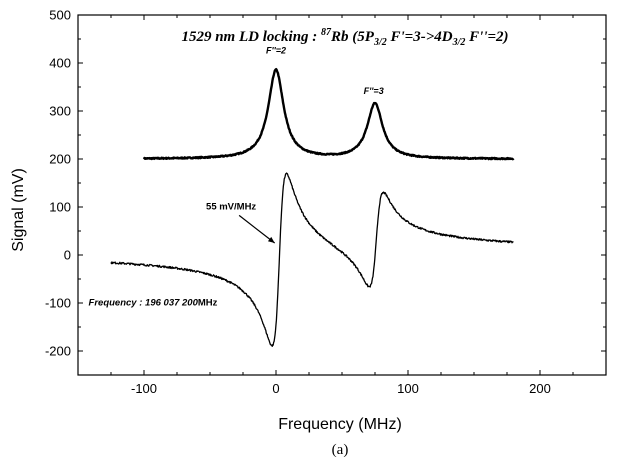 This screenshot has height=462, width=622. I want to click on panel-label: (a), so click(340, 450).